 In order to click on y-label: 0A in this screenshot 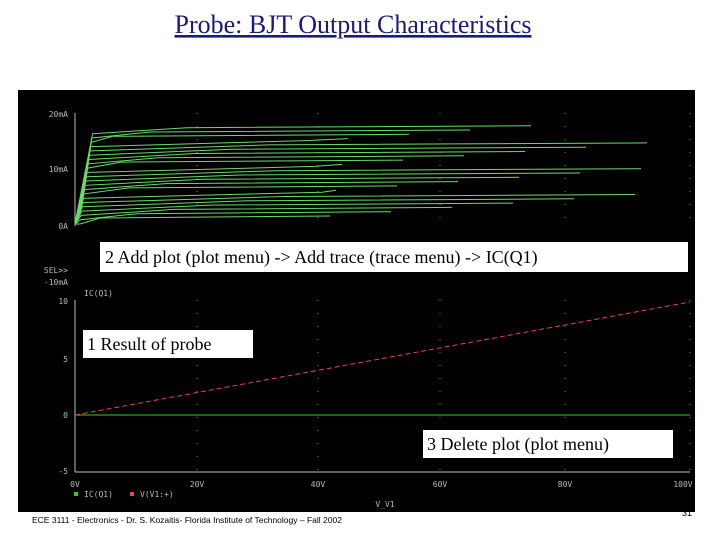, I will do `click(63, 226)`.